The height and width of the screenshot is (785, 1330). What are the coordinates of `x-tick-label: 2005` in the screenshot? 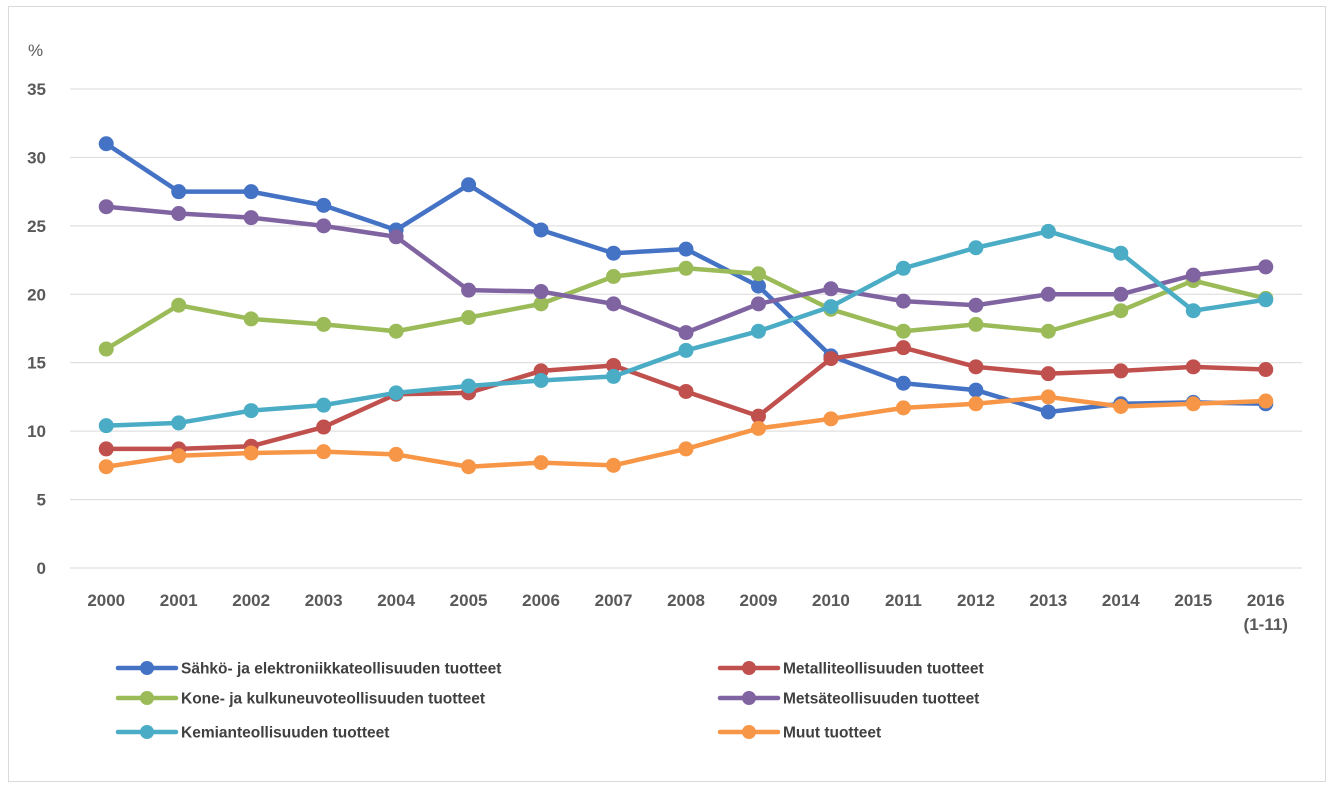 It's located at (469, 600).